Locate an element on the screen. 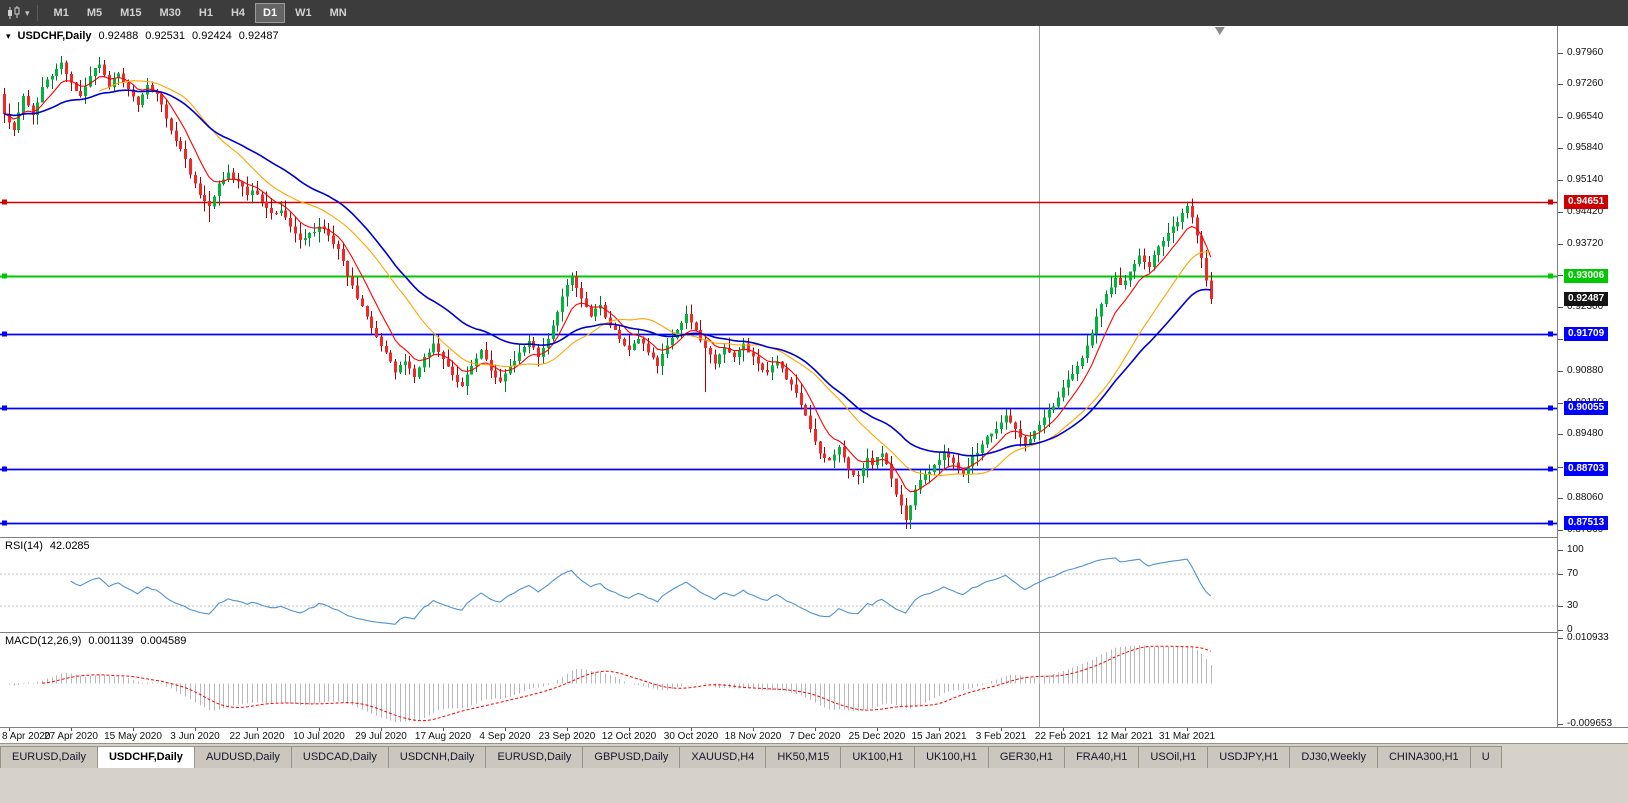  level-price-badge: 0.88703 is located at coordinates (1586, 469).